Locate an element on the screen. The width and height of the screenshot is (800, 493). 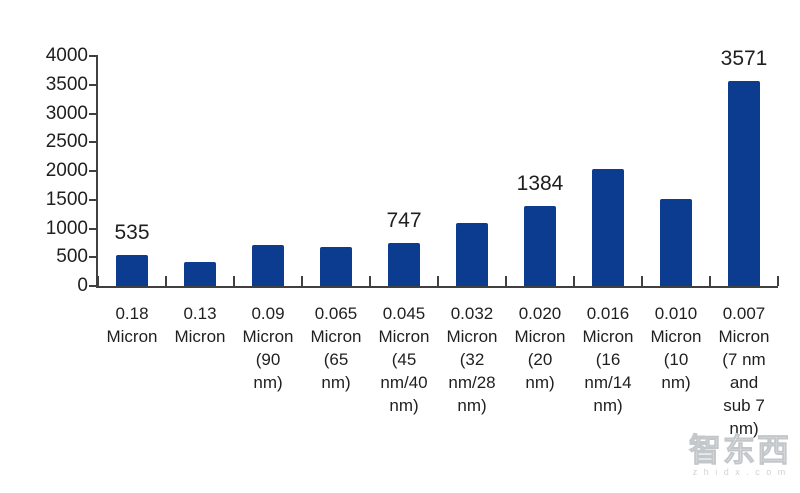
y-tick-label: 2000 is located at coordinates (66, 170).